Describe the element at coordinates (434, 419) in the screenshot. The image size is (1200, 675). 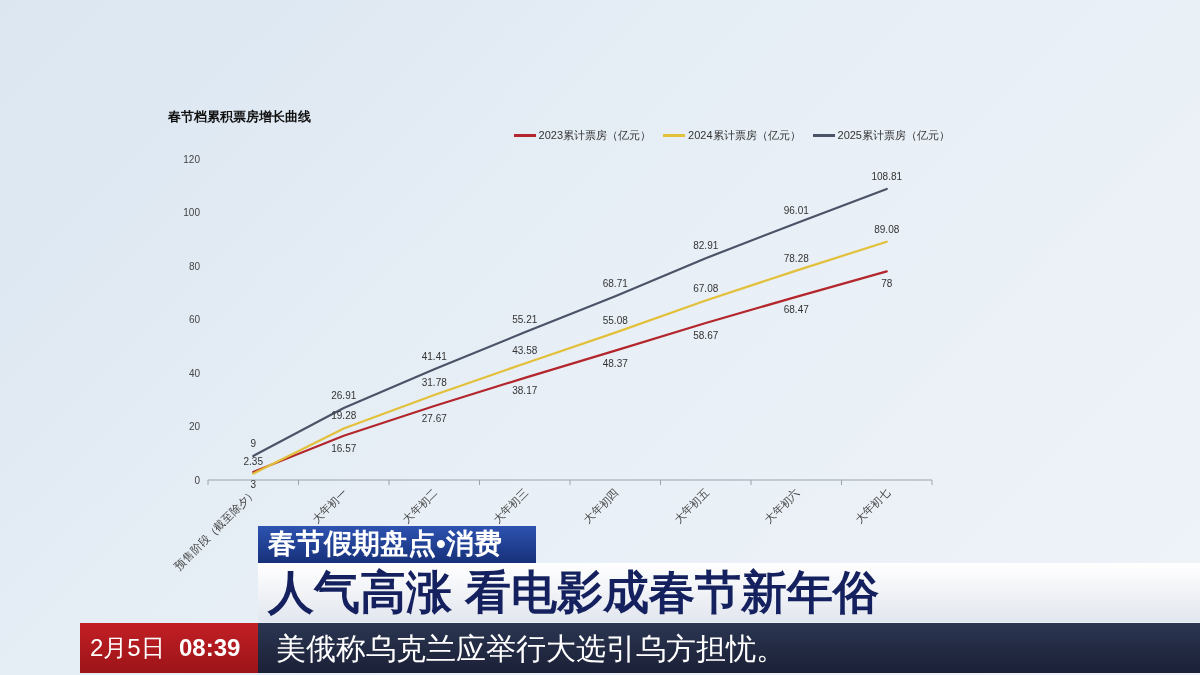
I see `data-label: 27.67` at that location.